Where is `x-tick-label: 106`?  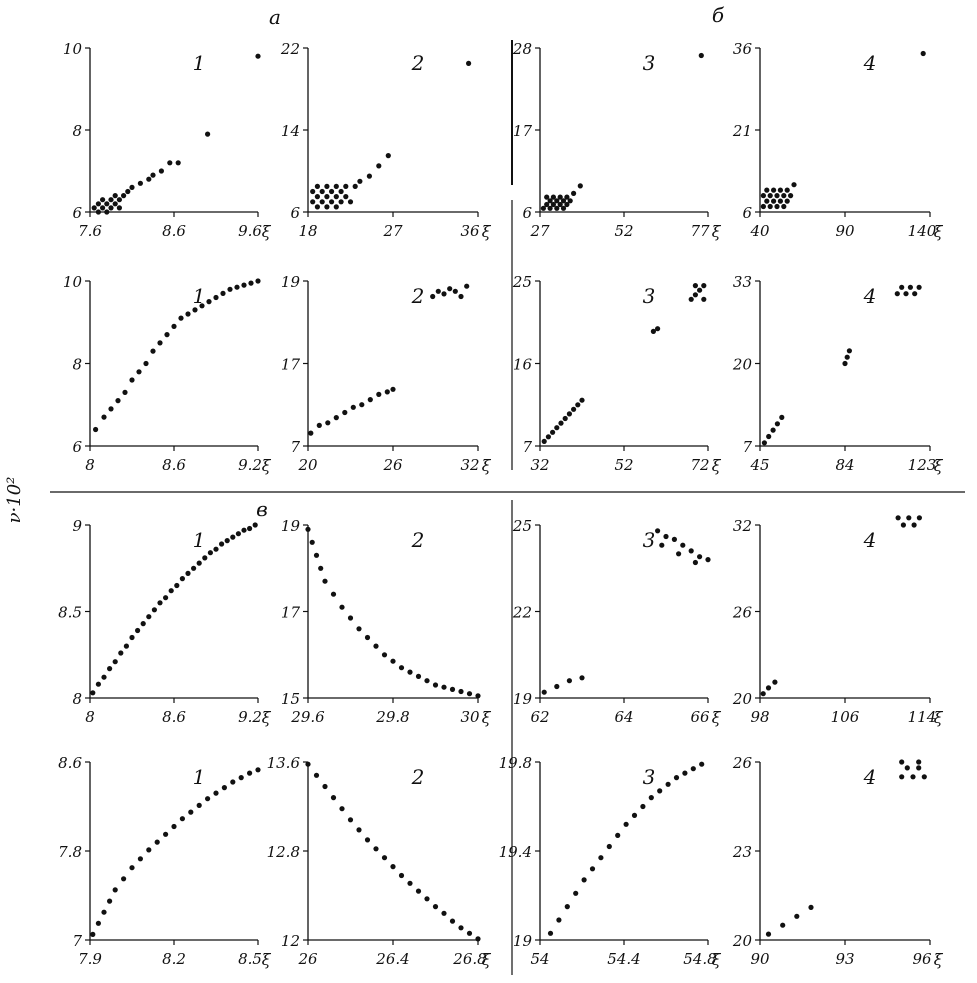 x-tick-label: 106 is located at coordinates (845, 717).